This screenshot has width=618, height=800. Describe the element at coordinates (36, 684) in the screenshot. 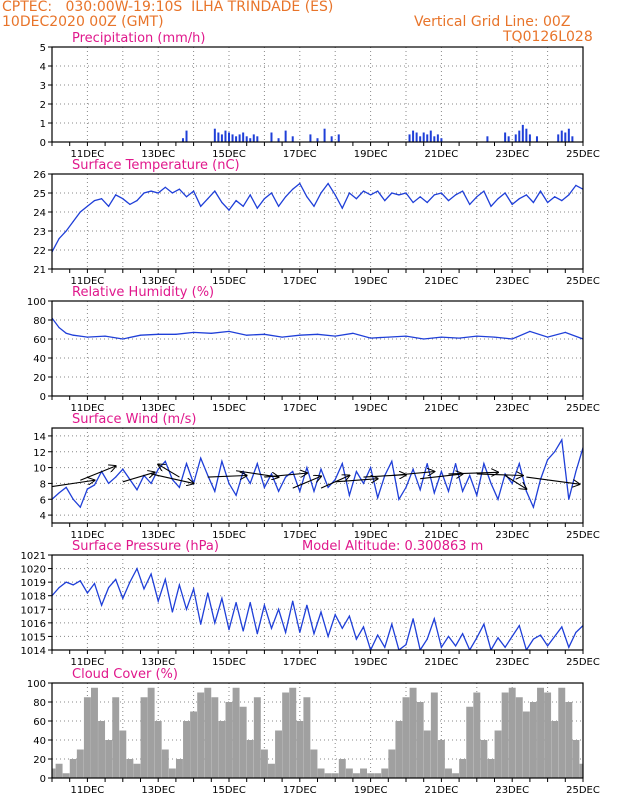

I see `cloud-cover-ytick-label: 100` at that location.